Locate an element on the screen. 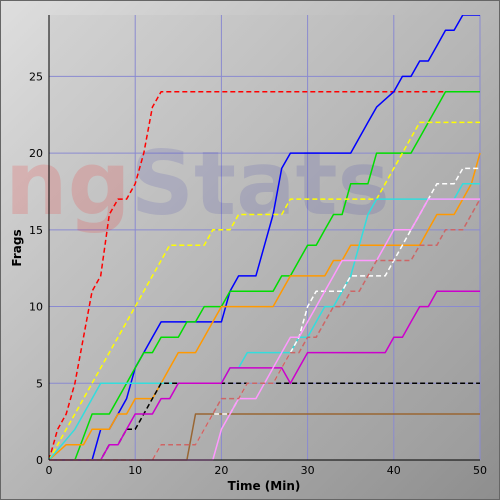  y-tick-label: 20 is located at coordinates (36, 153).